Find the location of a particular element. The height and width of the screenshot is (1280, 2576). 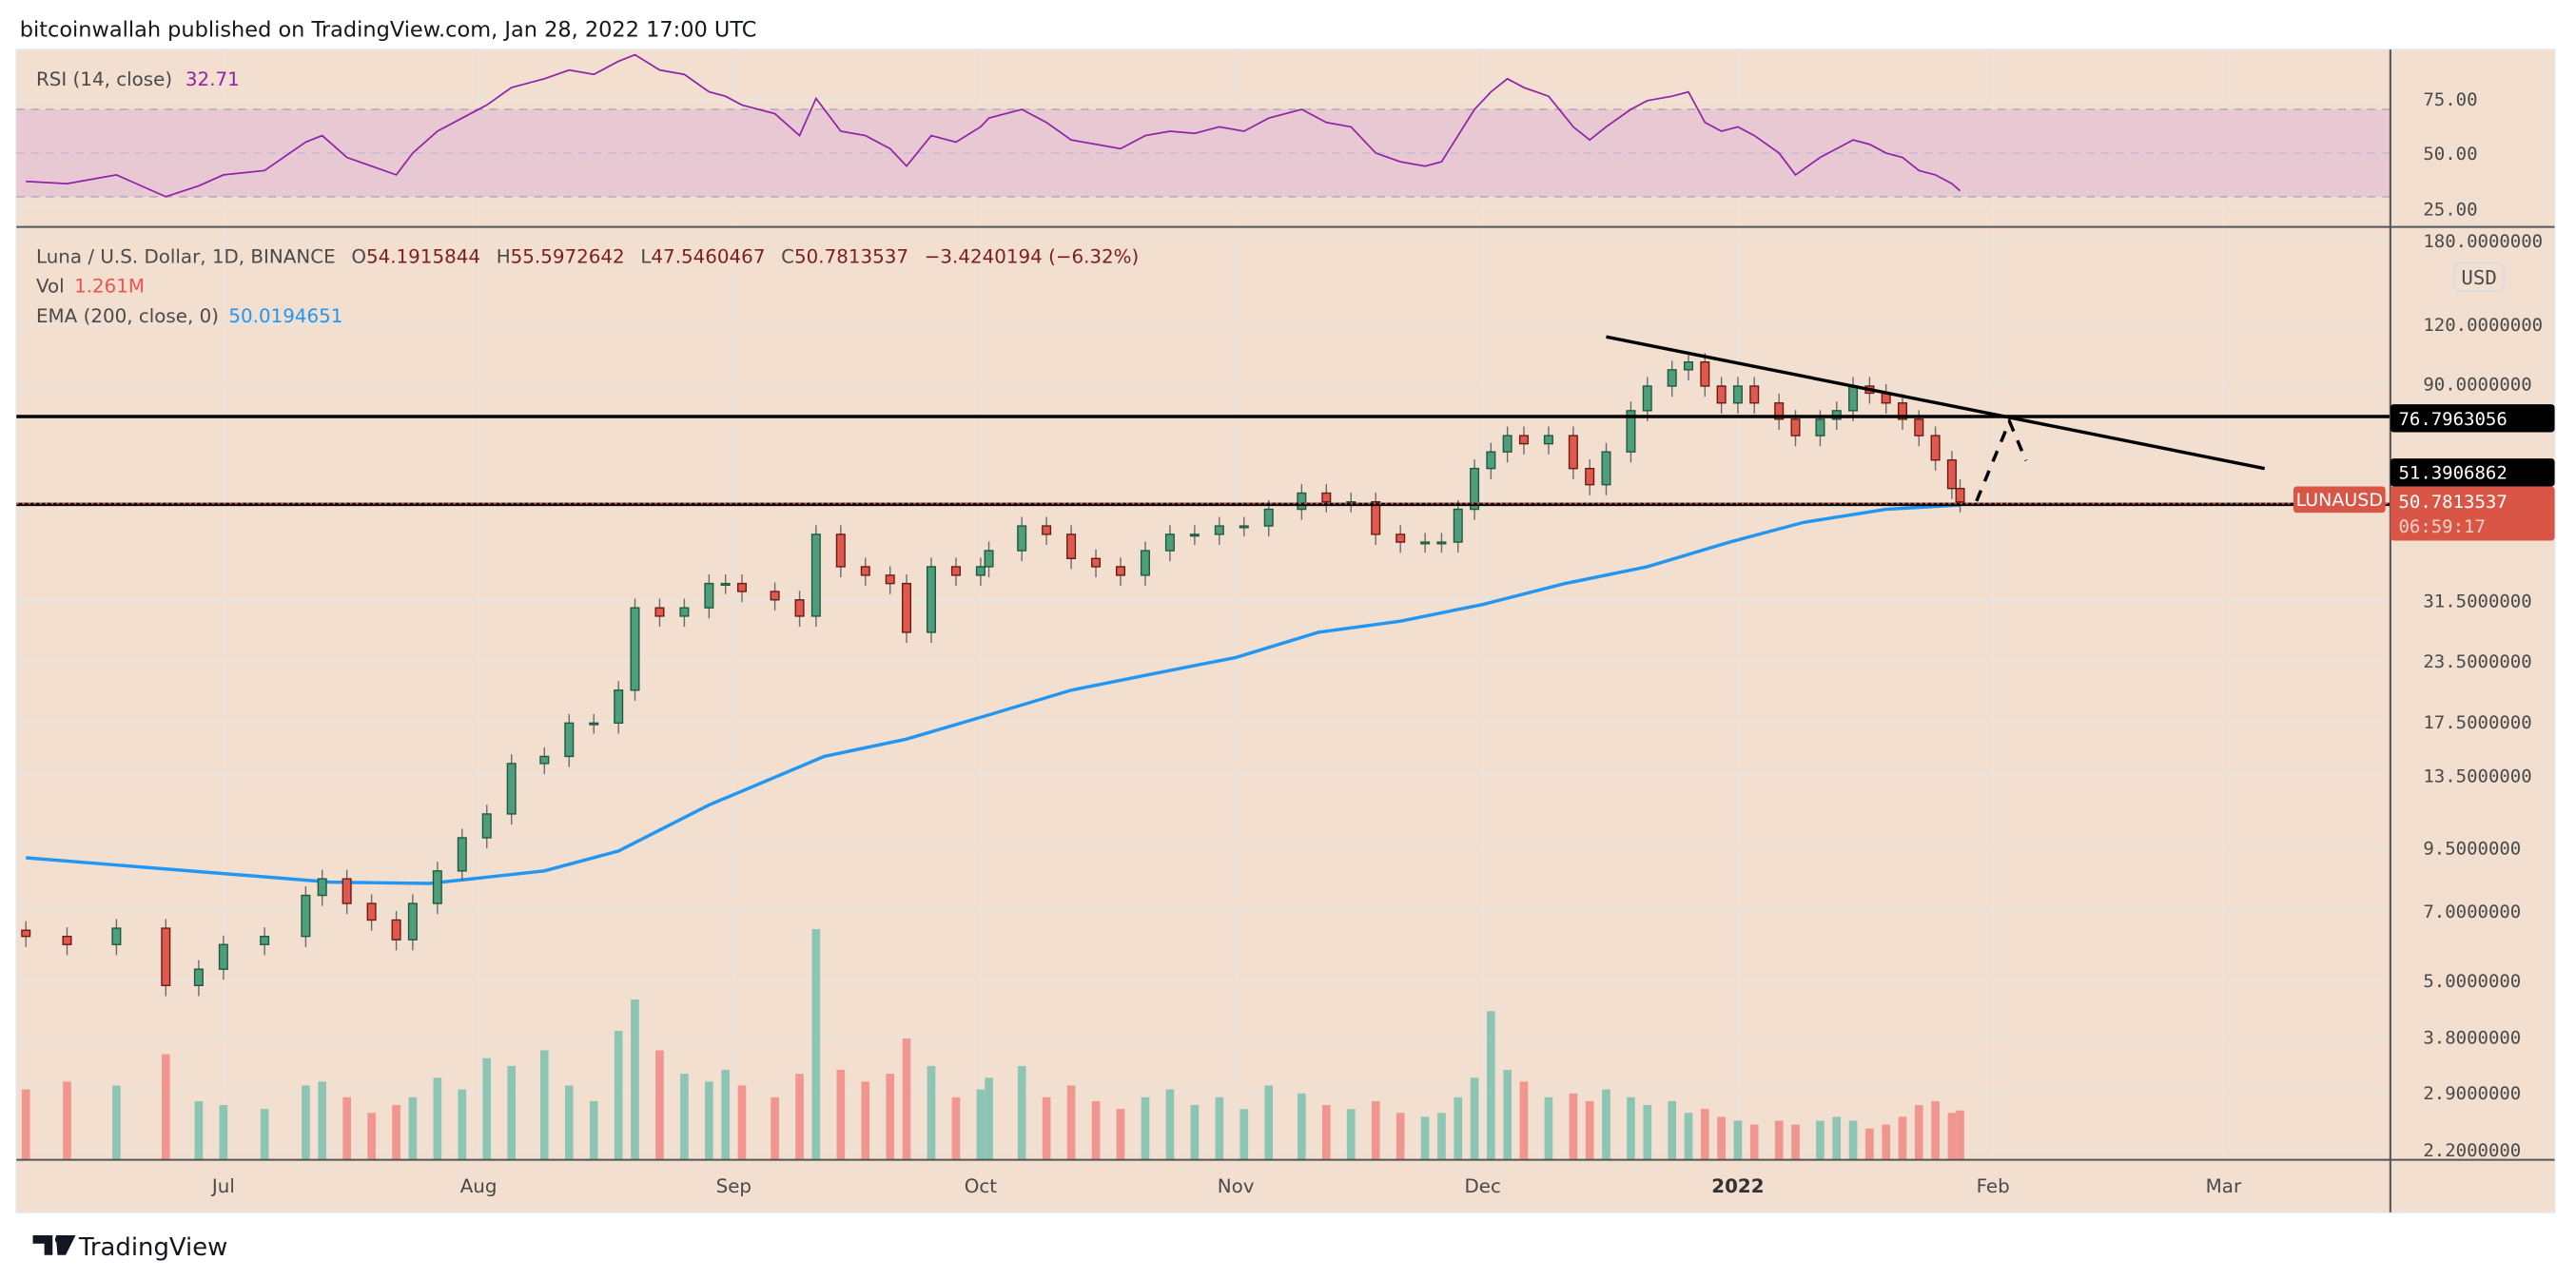

time-tick-label: Oct is located at coordinates (982, 1186).